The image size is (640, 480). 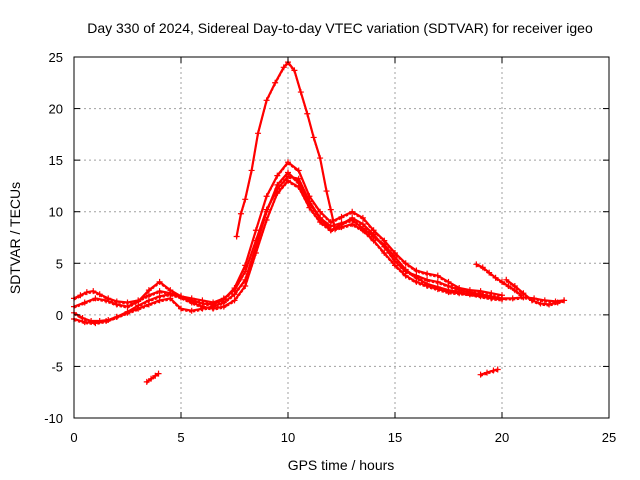 I want to click on series-evening-trace, so click(x=499, y=280).